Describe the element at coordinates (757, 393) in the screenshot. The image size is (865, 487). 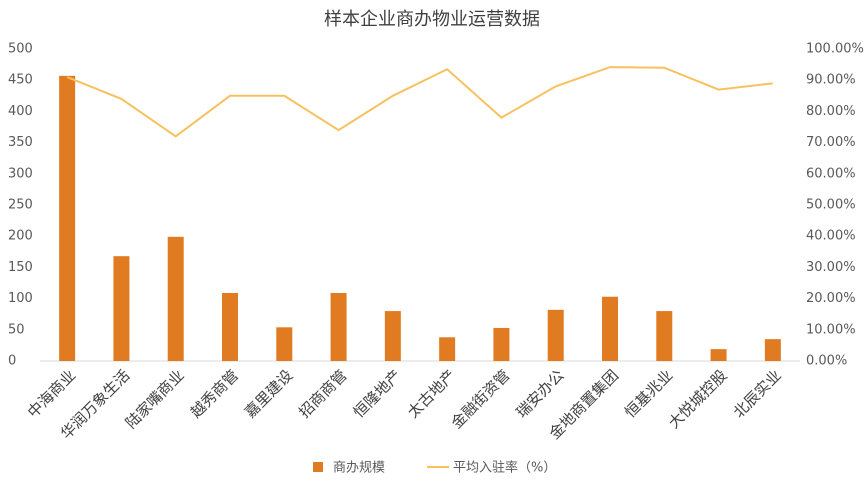
I see `x-tick-label: 北辰实业` at that location.